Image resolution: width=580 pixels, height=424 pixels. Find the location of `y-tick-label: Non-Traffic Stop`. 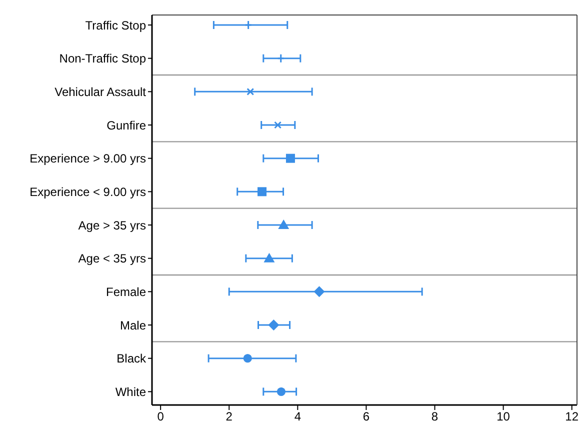

y-tick-label: Non-Traffic Stop is located at coordinates (102, 59).